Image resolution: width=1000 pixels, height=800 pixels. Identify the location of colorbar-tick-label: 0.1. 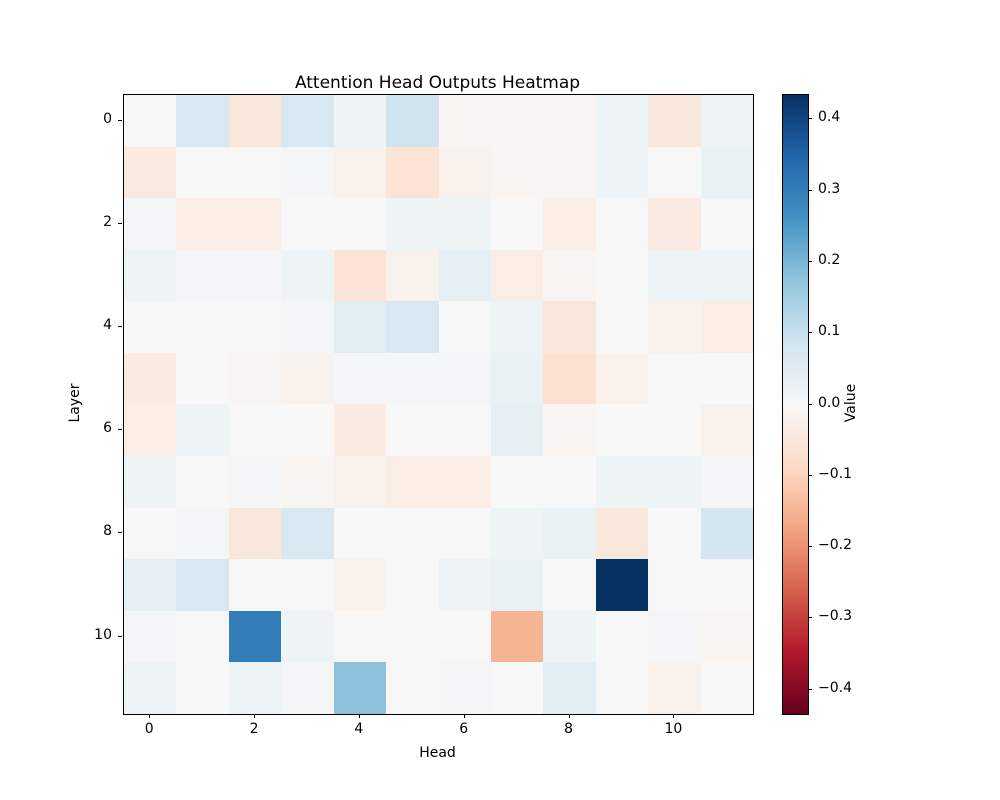
(829, 331).